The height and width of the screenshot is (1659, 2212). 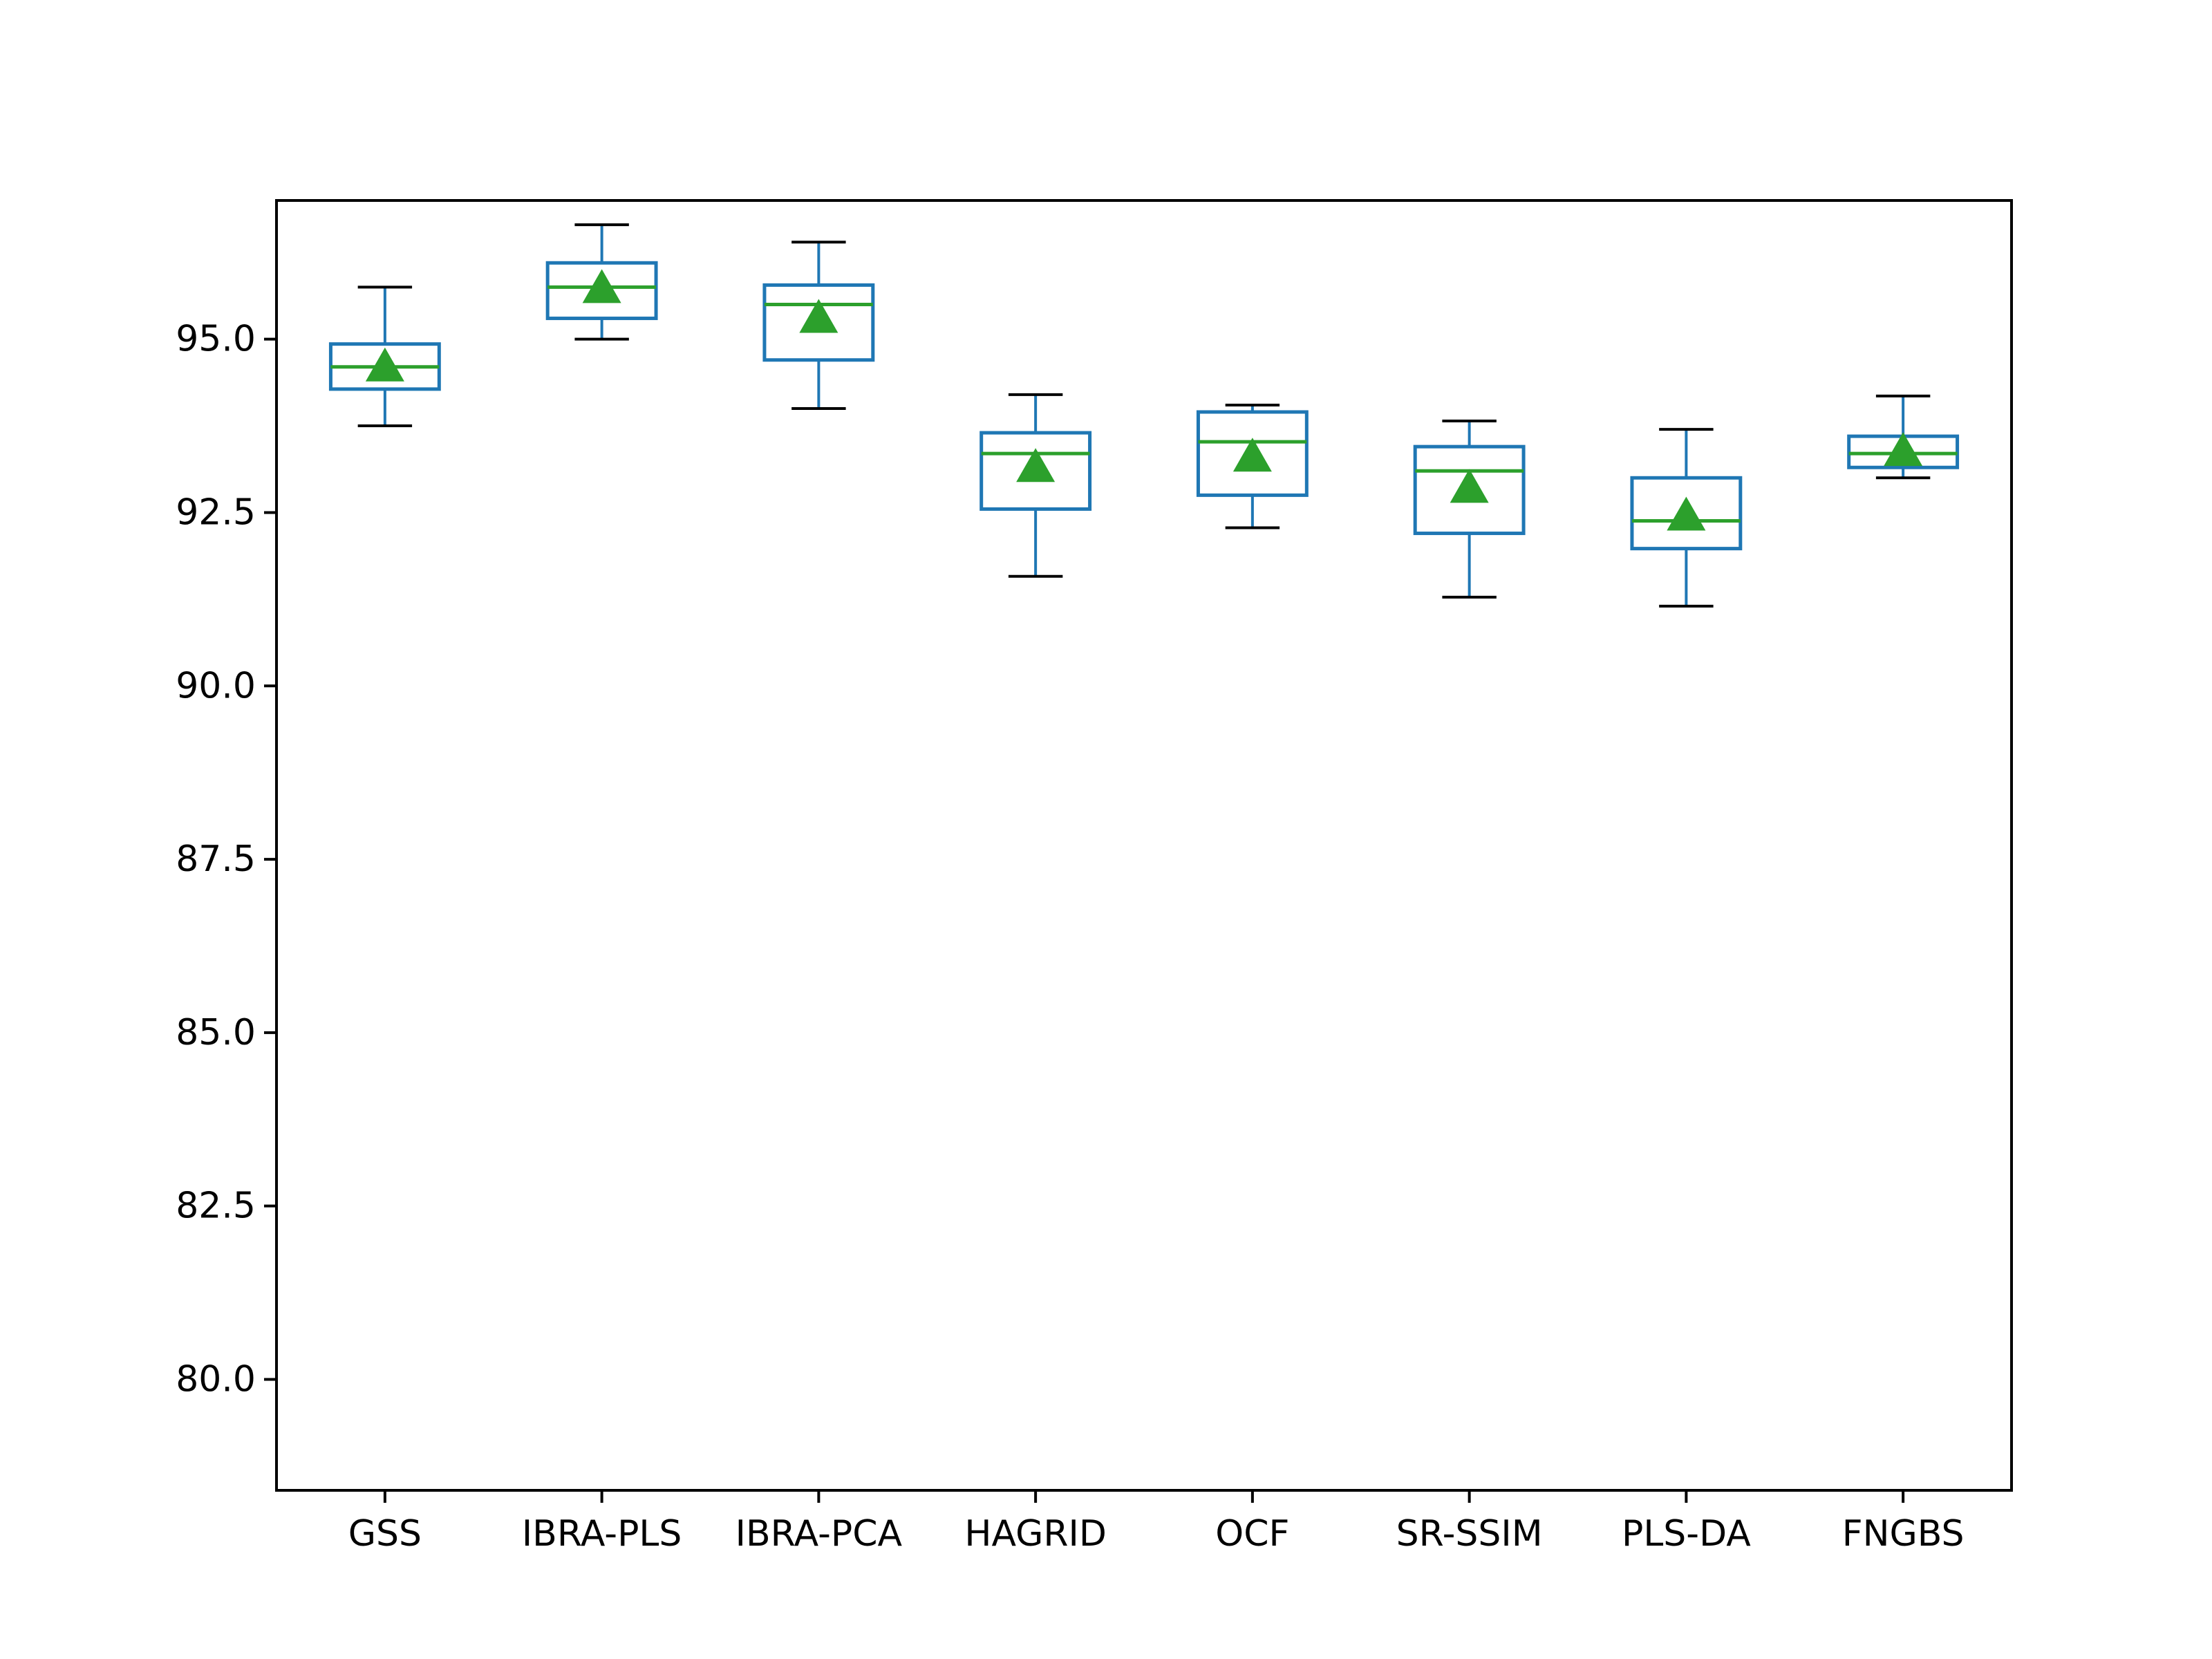 What do you see at coordinates (602, 1534) in the screenshot?
I see `x-tick-label: IBRA-PLS` at bounding box center [602, 1534].